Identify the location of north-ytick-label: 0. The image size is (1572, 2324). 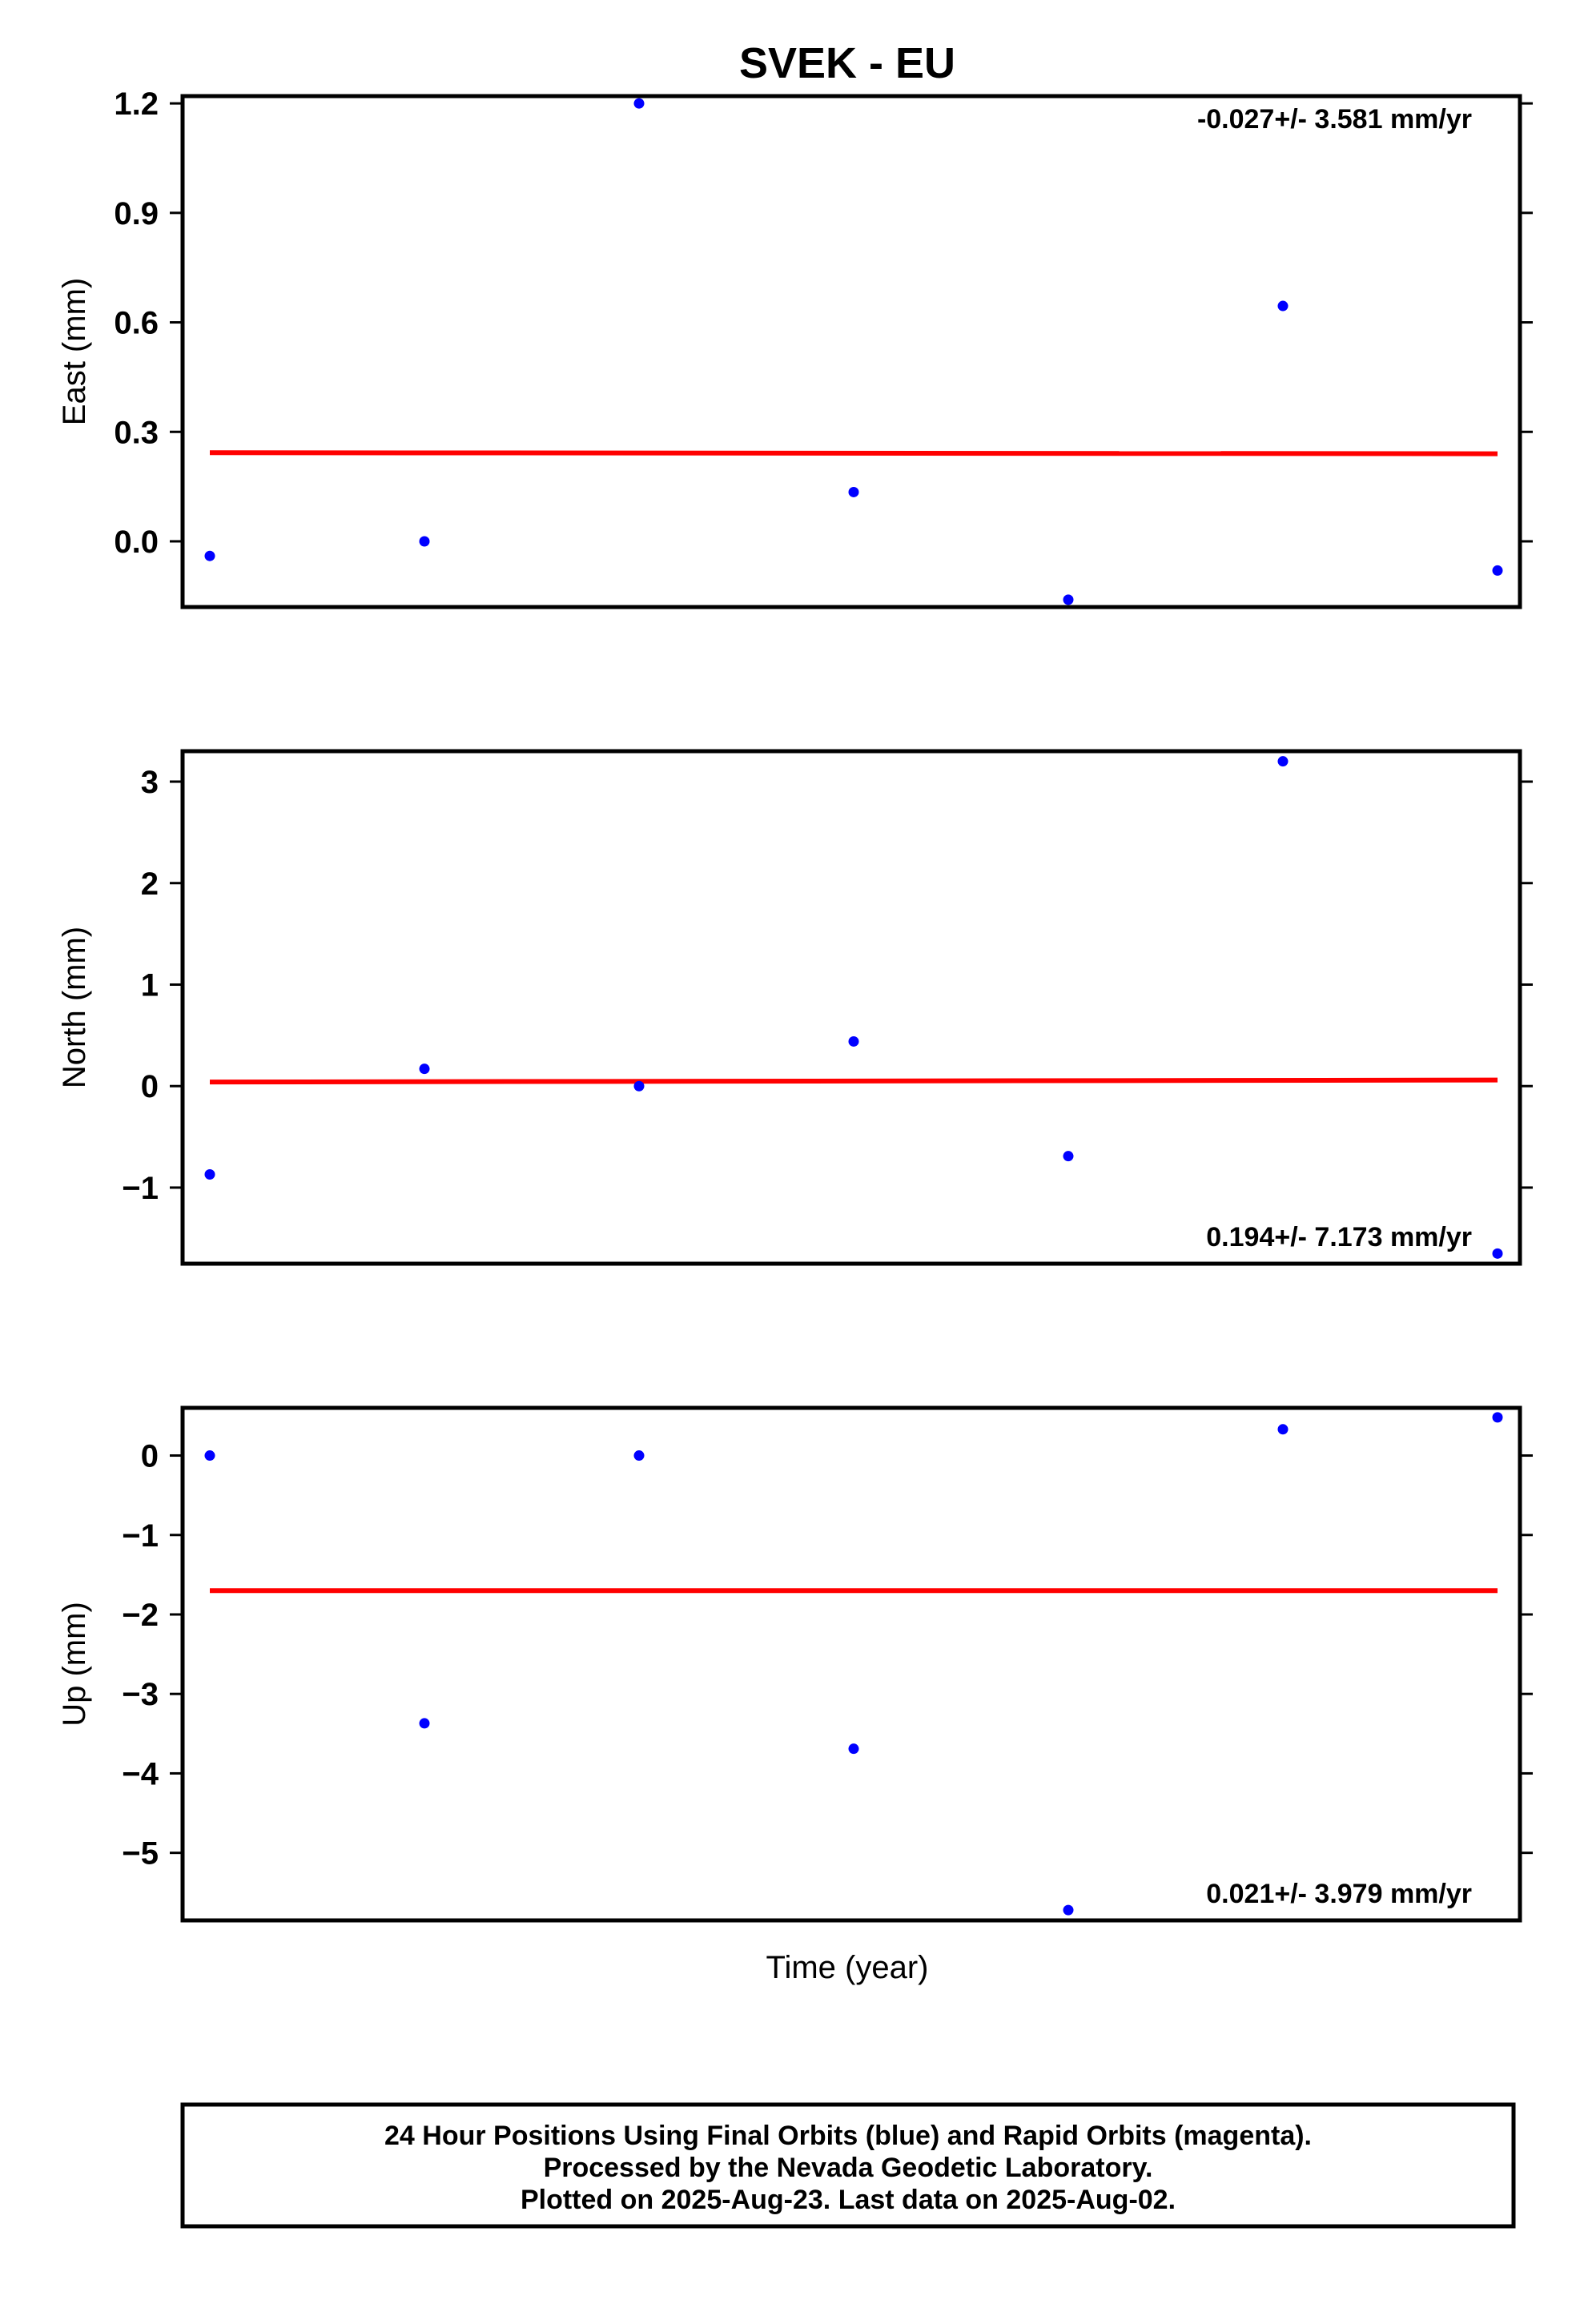
(150, 1086).